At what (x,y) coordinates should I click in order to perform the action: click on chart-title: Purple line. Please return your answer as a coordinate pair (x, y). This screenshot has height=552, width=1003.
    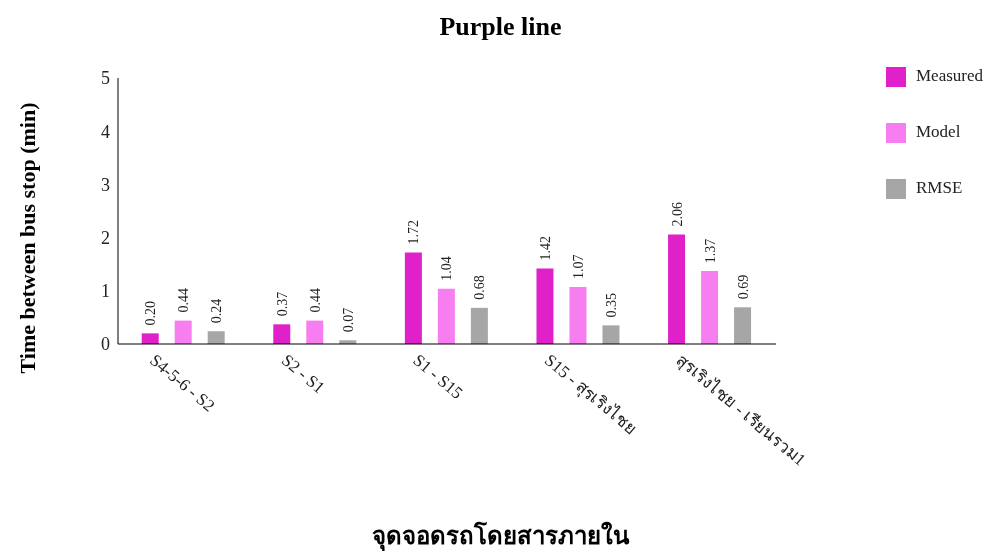
    Looking at the image, I should click on (500, 27).